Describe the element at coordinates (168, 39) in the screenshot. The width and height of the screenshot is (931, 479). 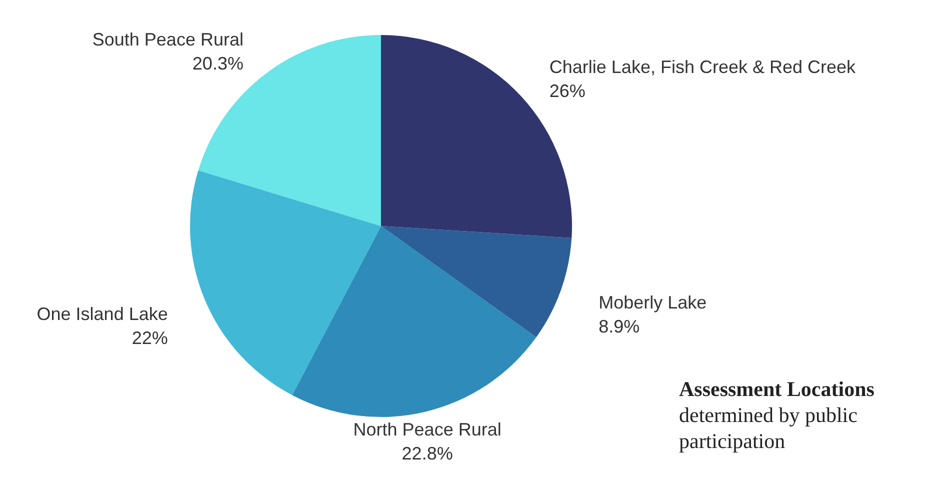
I see `slice-label: South Peace Rural` at that location.